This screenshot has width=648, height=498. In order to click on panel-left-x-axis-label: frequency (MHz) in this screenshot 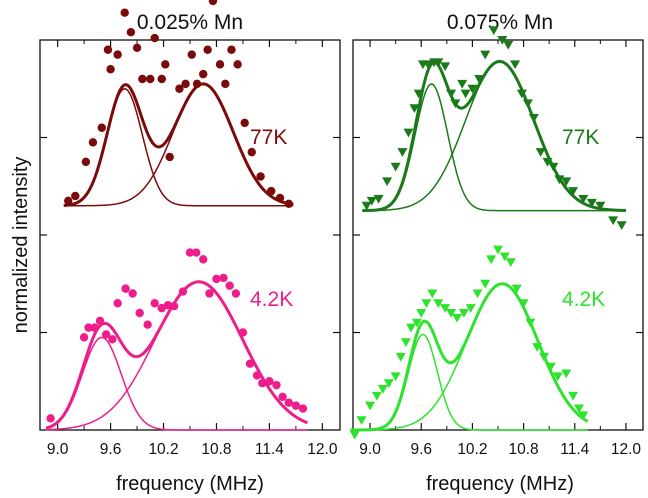, I will do `click(190, 484)`.